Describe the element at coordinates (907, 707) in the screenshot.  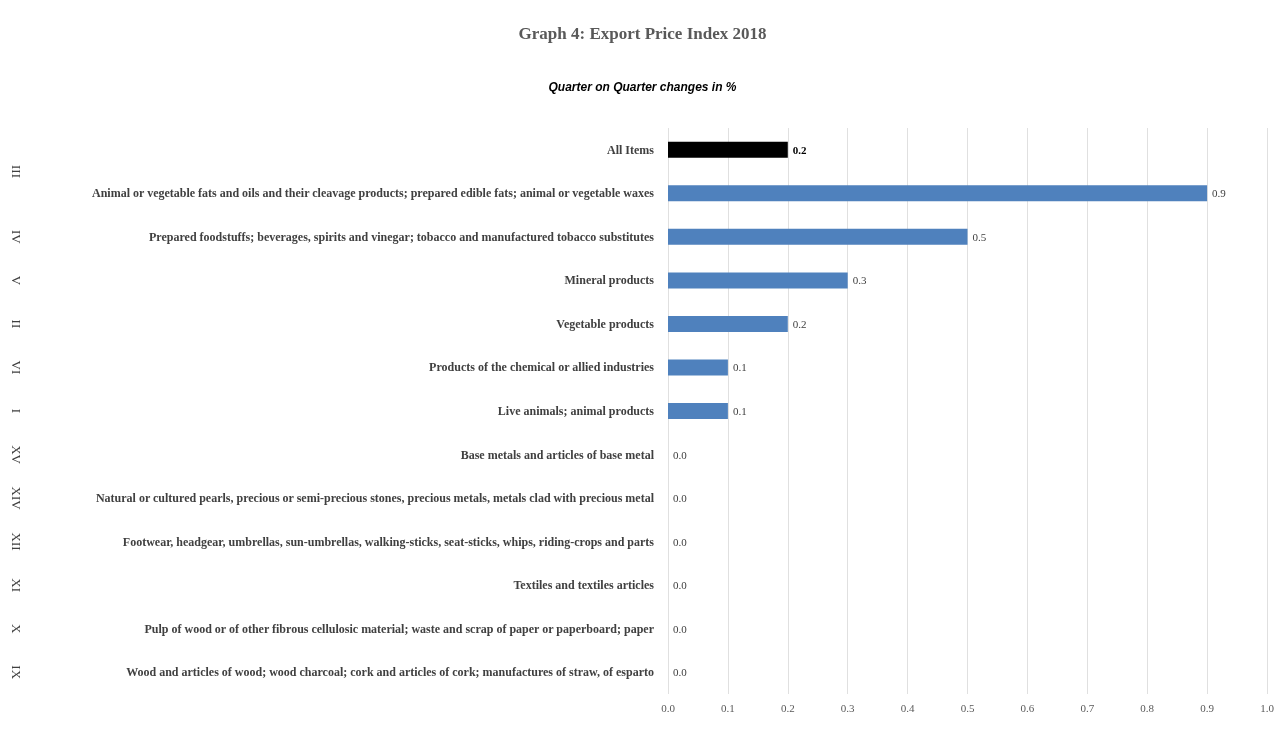
I see `x-tick-label: 0.4` at that location.